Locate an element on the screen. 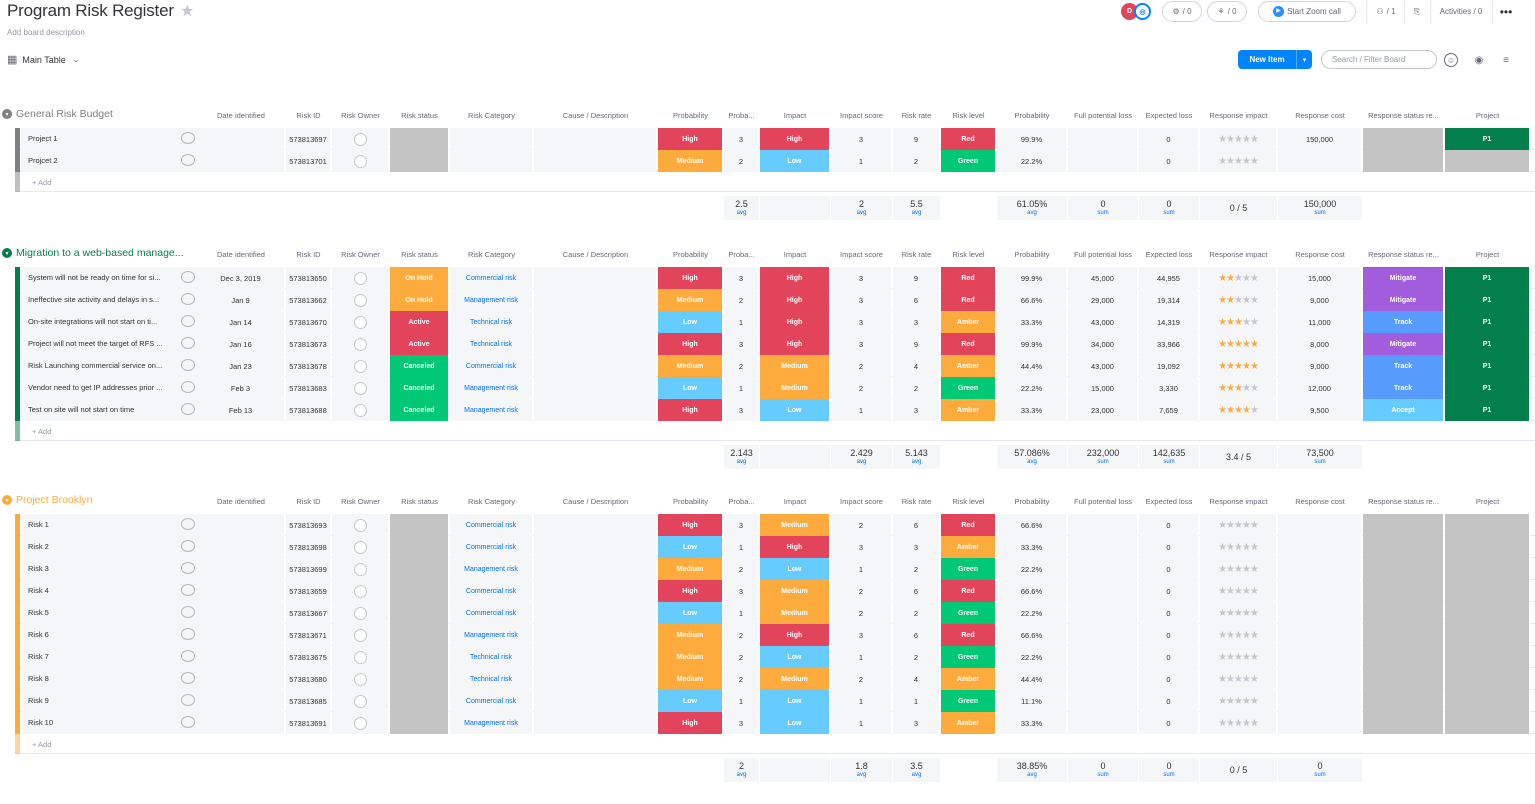  column-header: Response impact is located at coordinates (1238, 115).